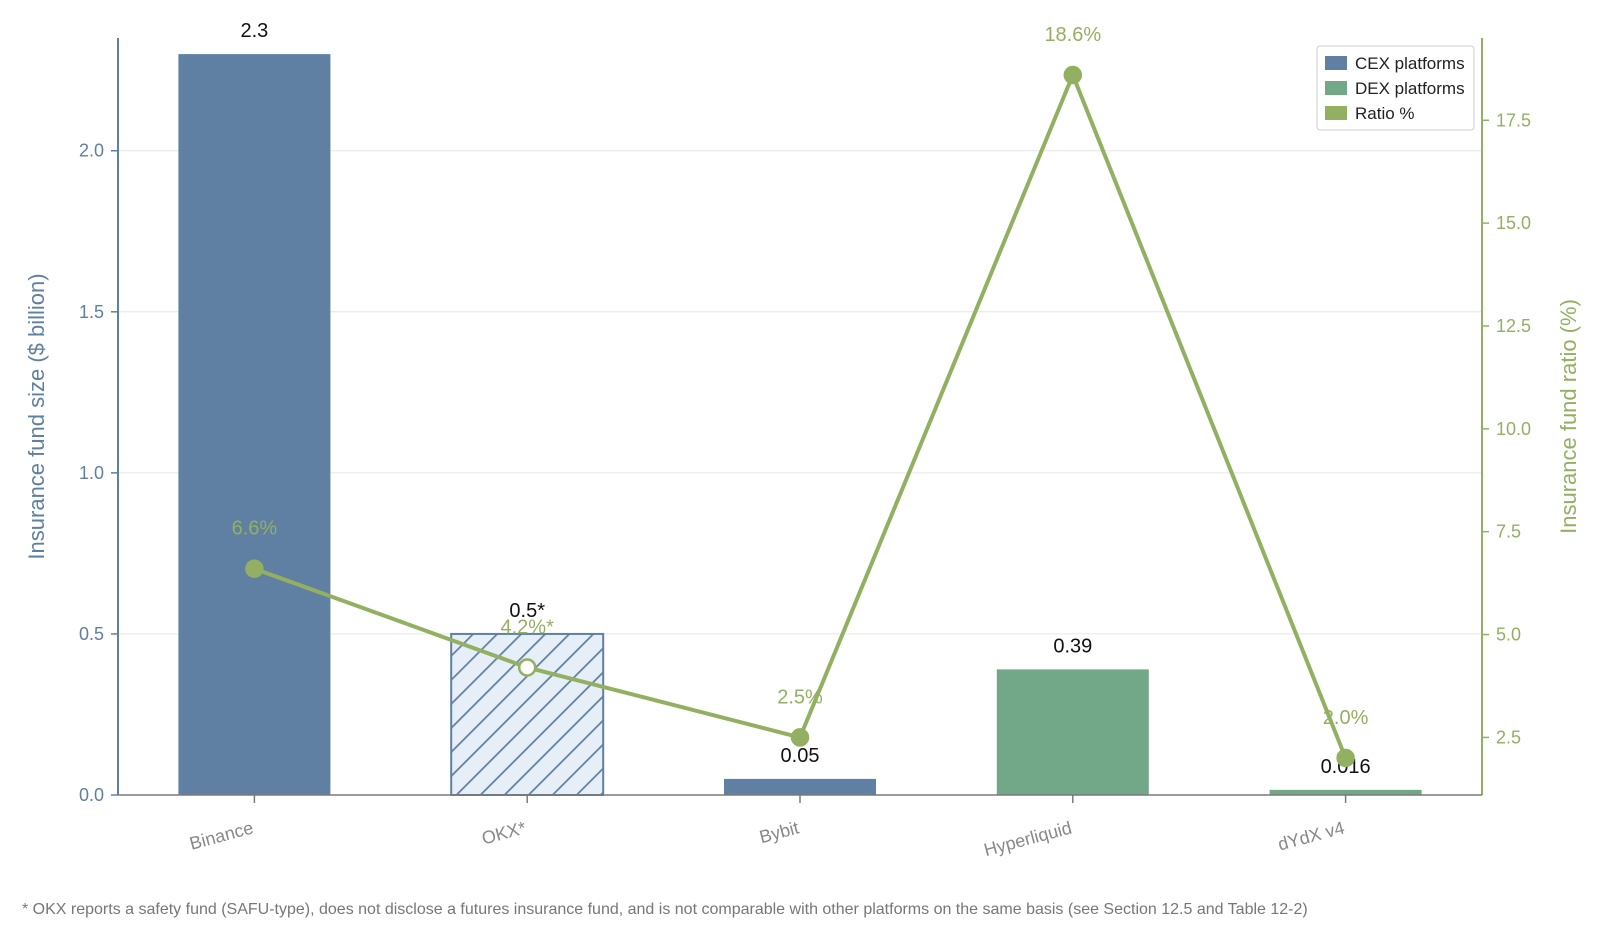 This screenshot has height=939, width=1600. What do you see at coordinates (528, 627) in the screenshot?
I see `ratio-value-label: 4.2%*` at bounding box center [528, 627].